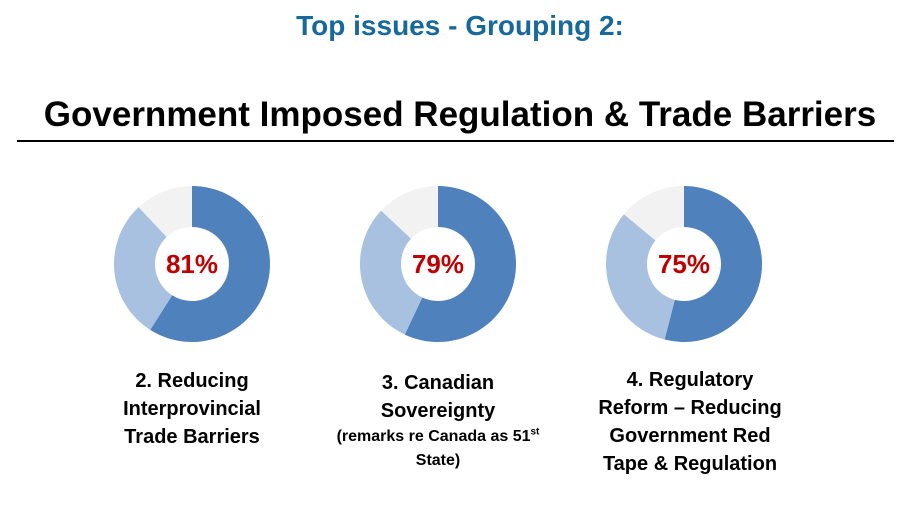  What do you see at coordinates (143, 268) in the screenshot?
I see `donut-1-secondary-segment` at bounding box center [143, 268].